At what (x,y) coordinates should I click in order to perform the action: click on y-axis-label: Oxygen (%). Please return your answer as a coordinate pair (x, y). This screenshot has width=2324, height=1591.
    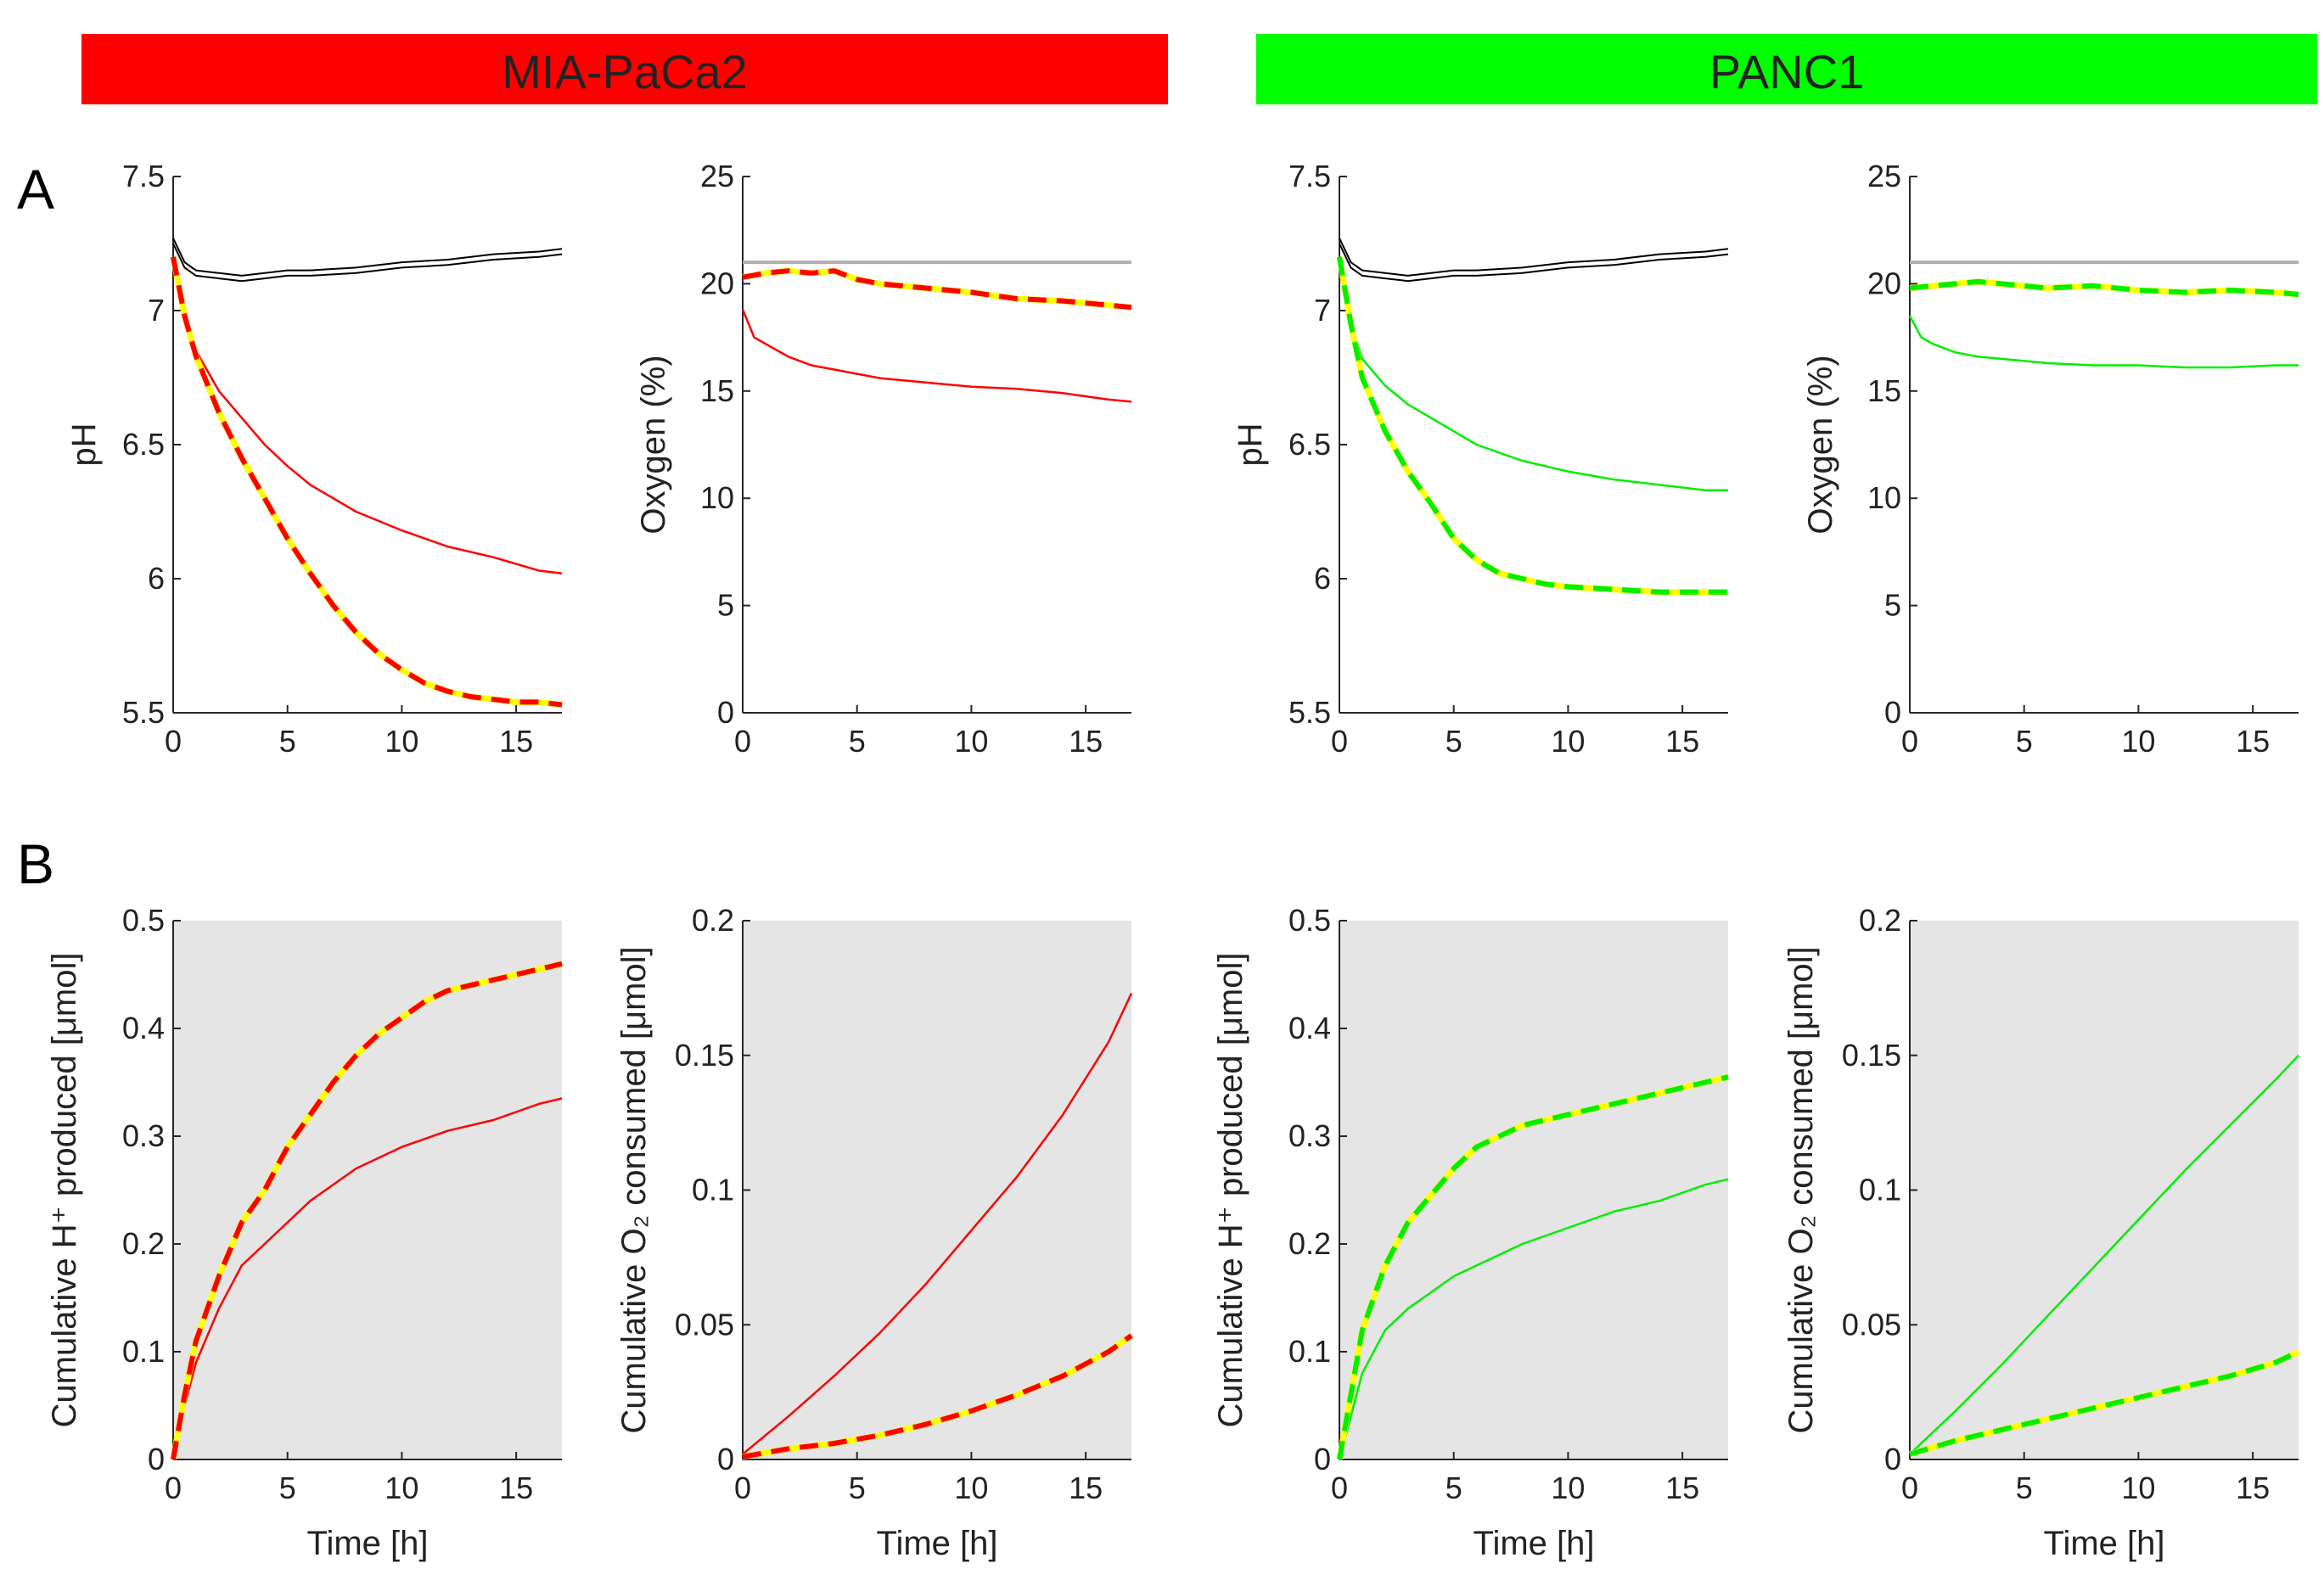
    Looking at the image, I should click on (653, 445).